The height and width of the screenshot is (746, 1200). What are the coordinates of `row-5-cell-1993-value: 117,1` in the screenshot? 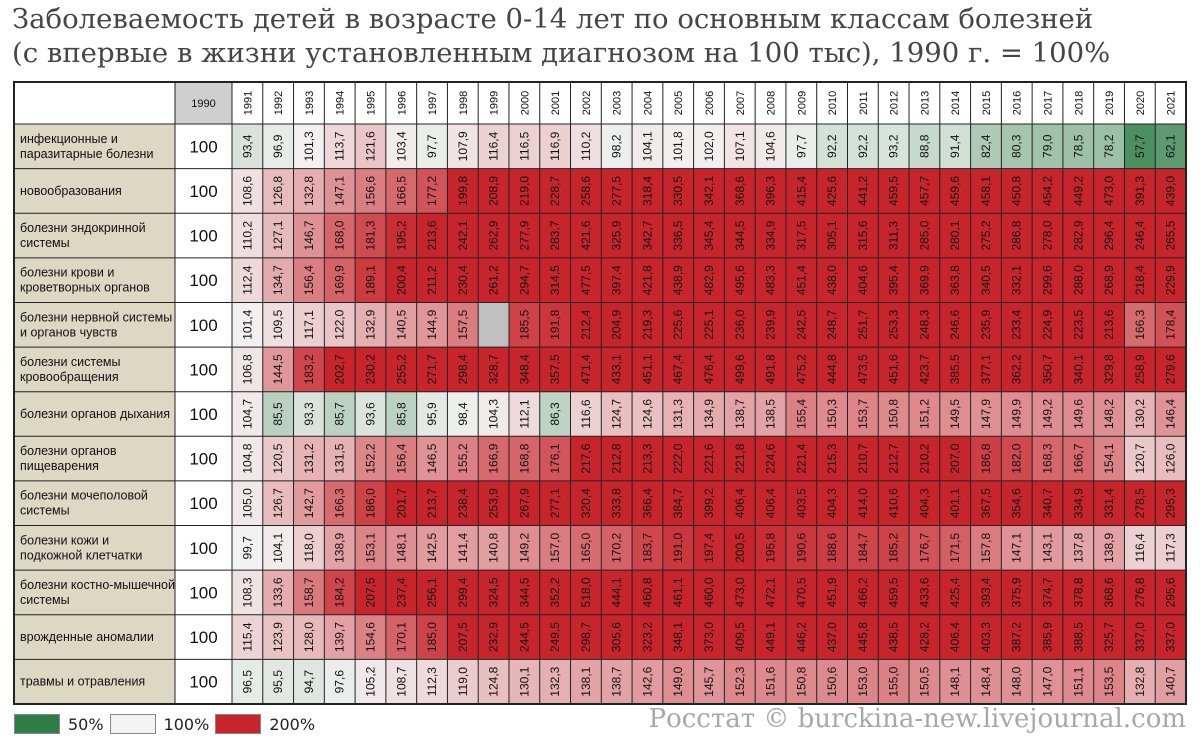 It's located at (309, 324).